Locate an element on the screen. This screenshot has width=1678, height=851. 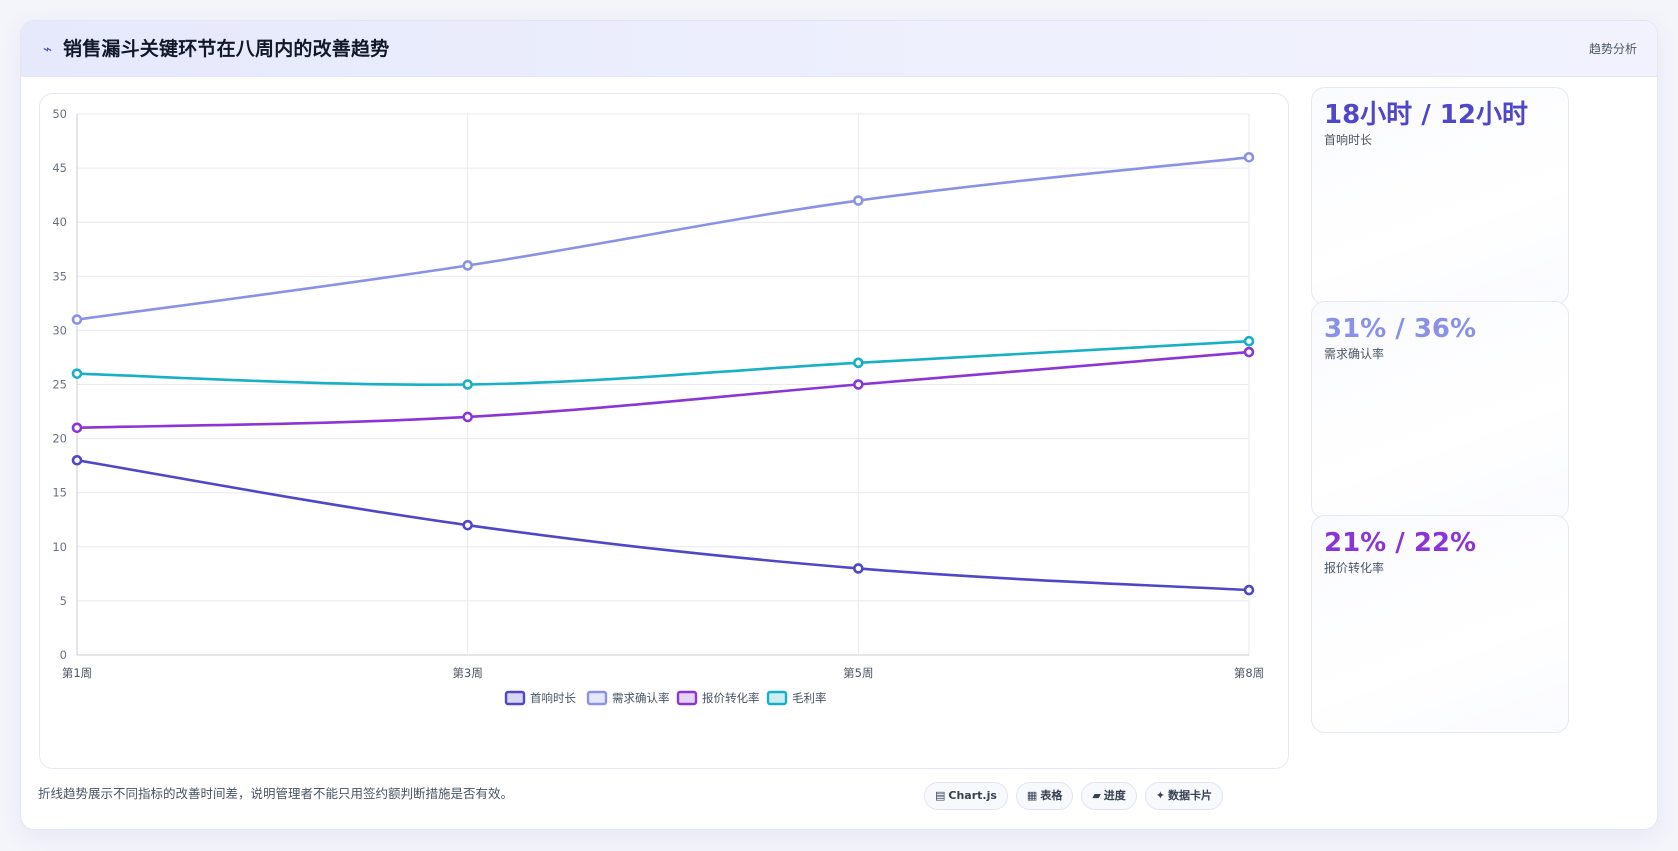
progress-icon: ▰ is located at coordinates (1096, 795).